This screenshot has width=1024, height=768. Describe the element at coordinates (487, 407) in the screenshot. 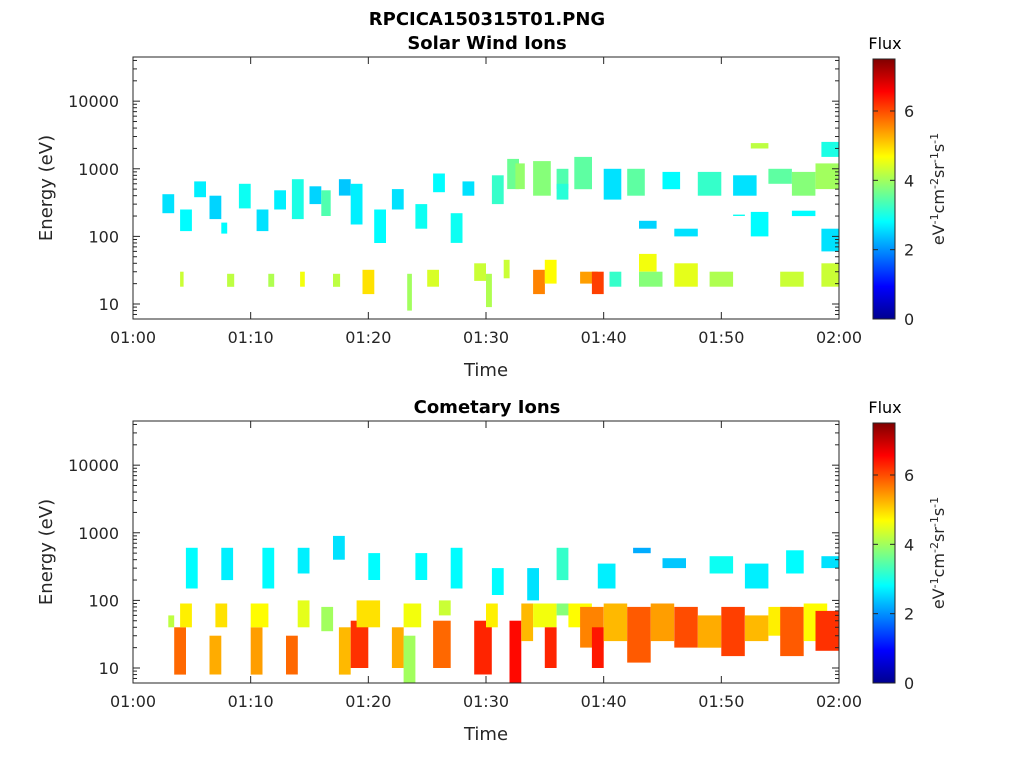

I see `panel-title: Cometary Ions` at that location.